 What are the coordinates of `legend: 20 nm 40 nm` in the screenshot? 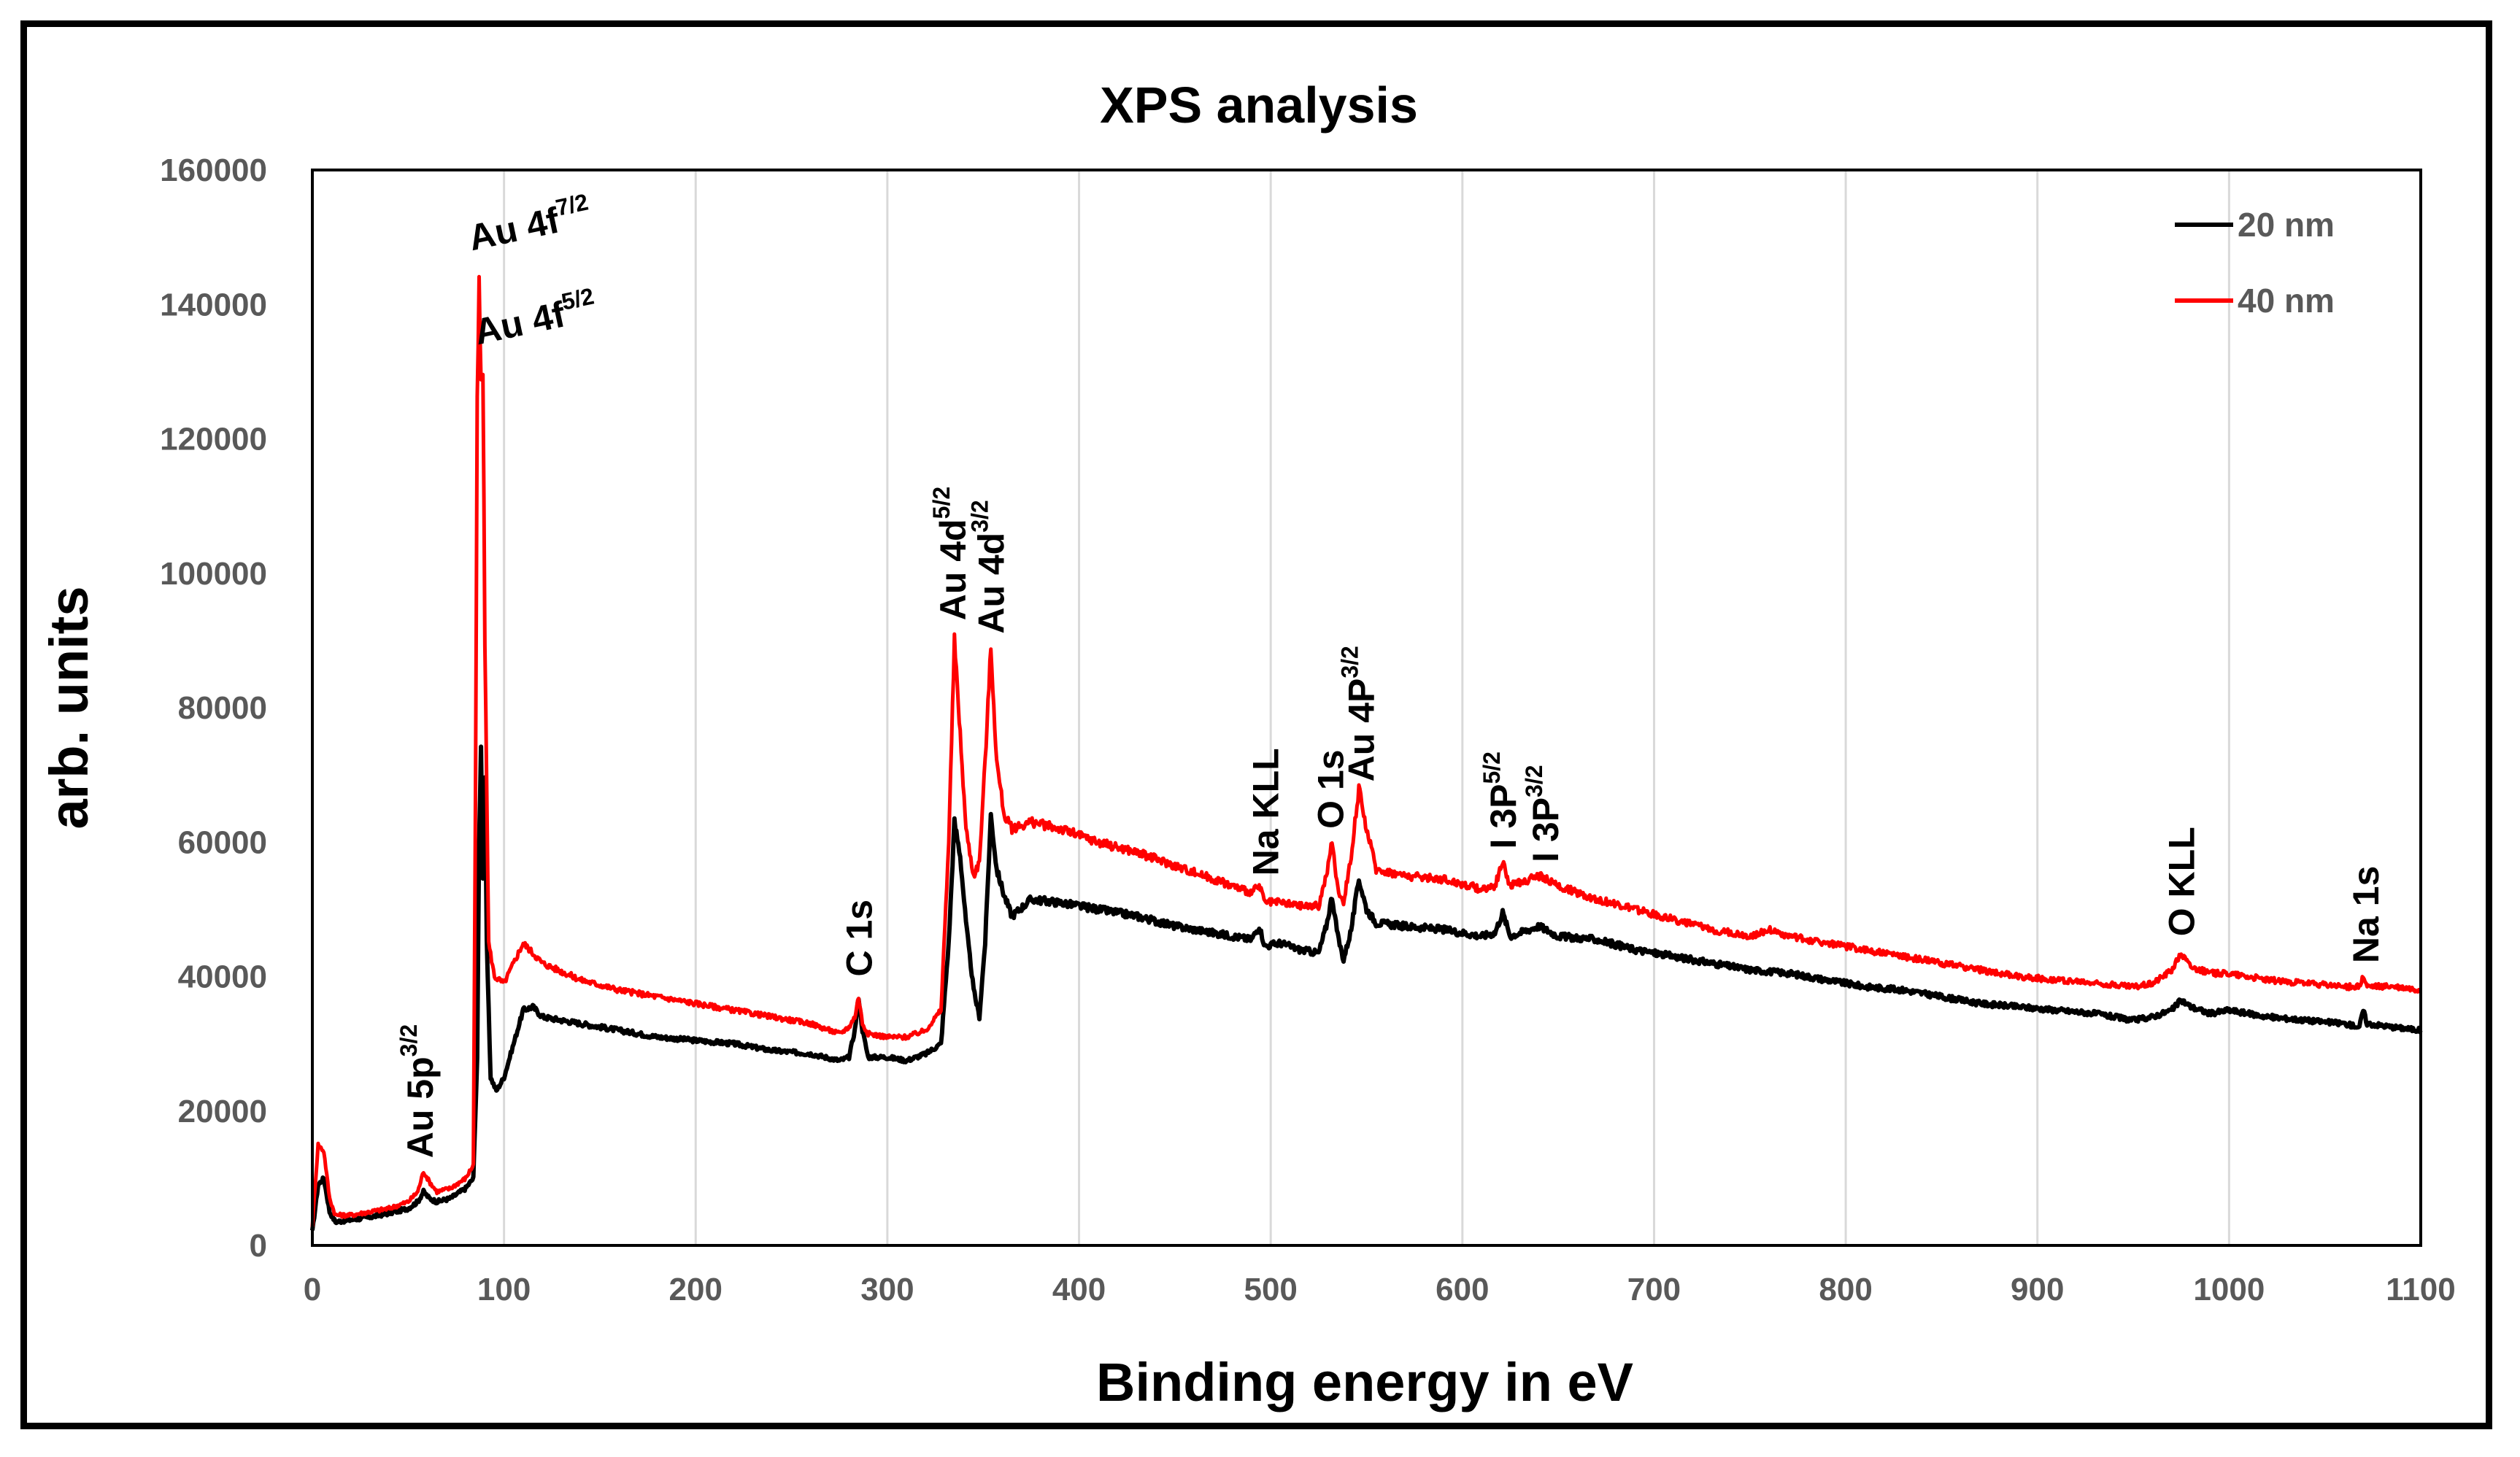 It's located at (2255, 263).